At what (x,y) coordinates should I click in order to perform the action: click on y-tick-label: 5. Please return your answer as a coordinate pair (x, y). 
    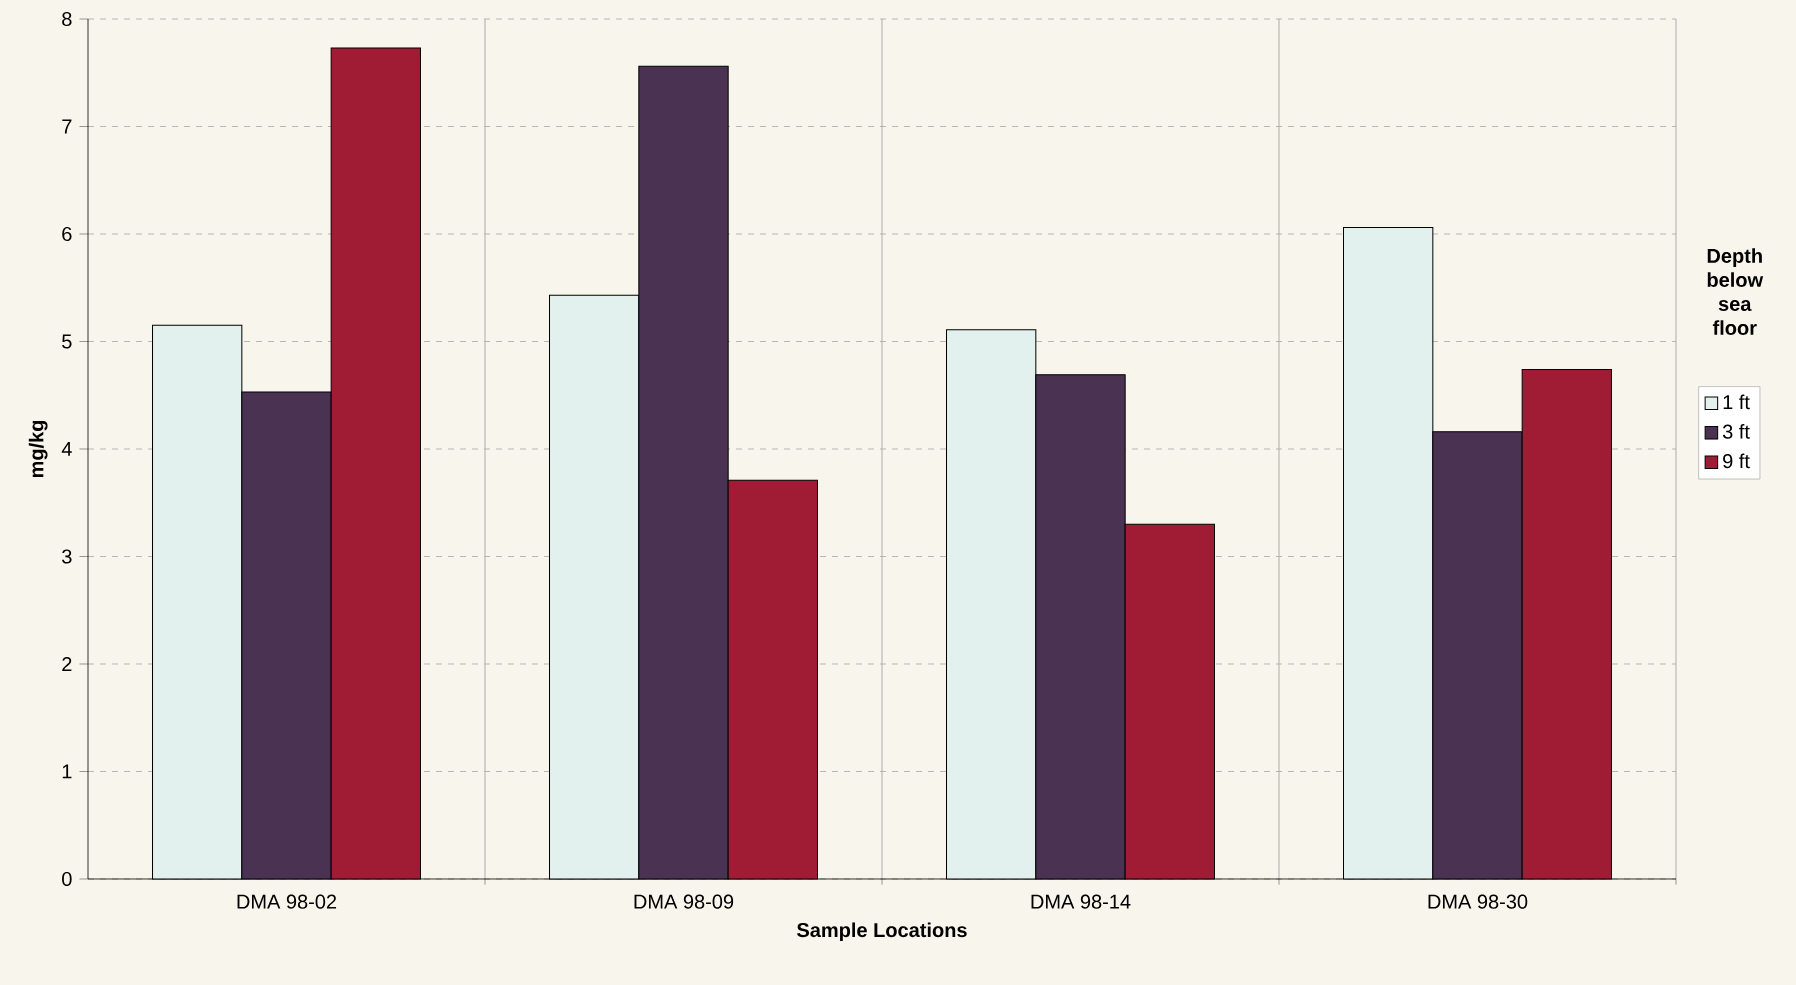
    Looking at the image, I should click on (67, 341).